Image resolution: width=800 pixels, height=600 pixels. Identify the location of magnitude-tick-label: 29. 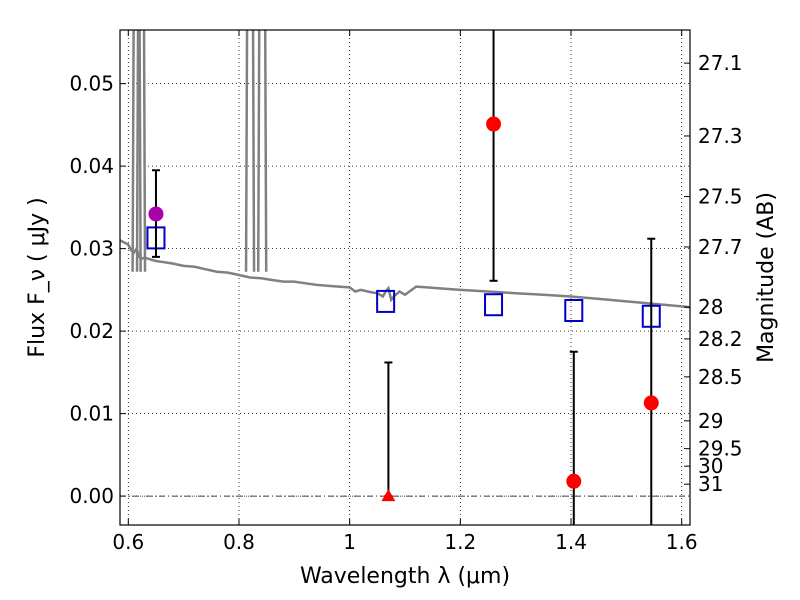
(710, 421).